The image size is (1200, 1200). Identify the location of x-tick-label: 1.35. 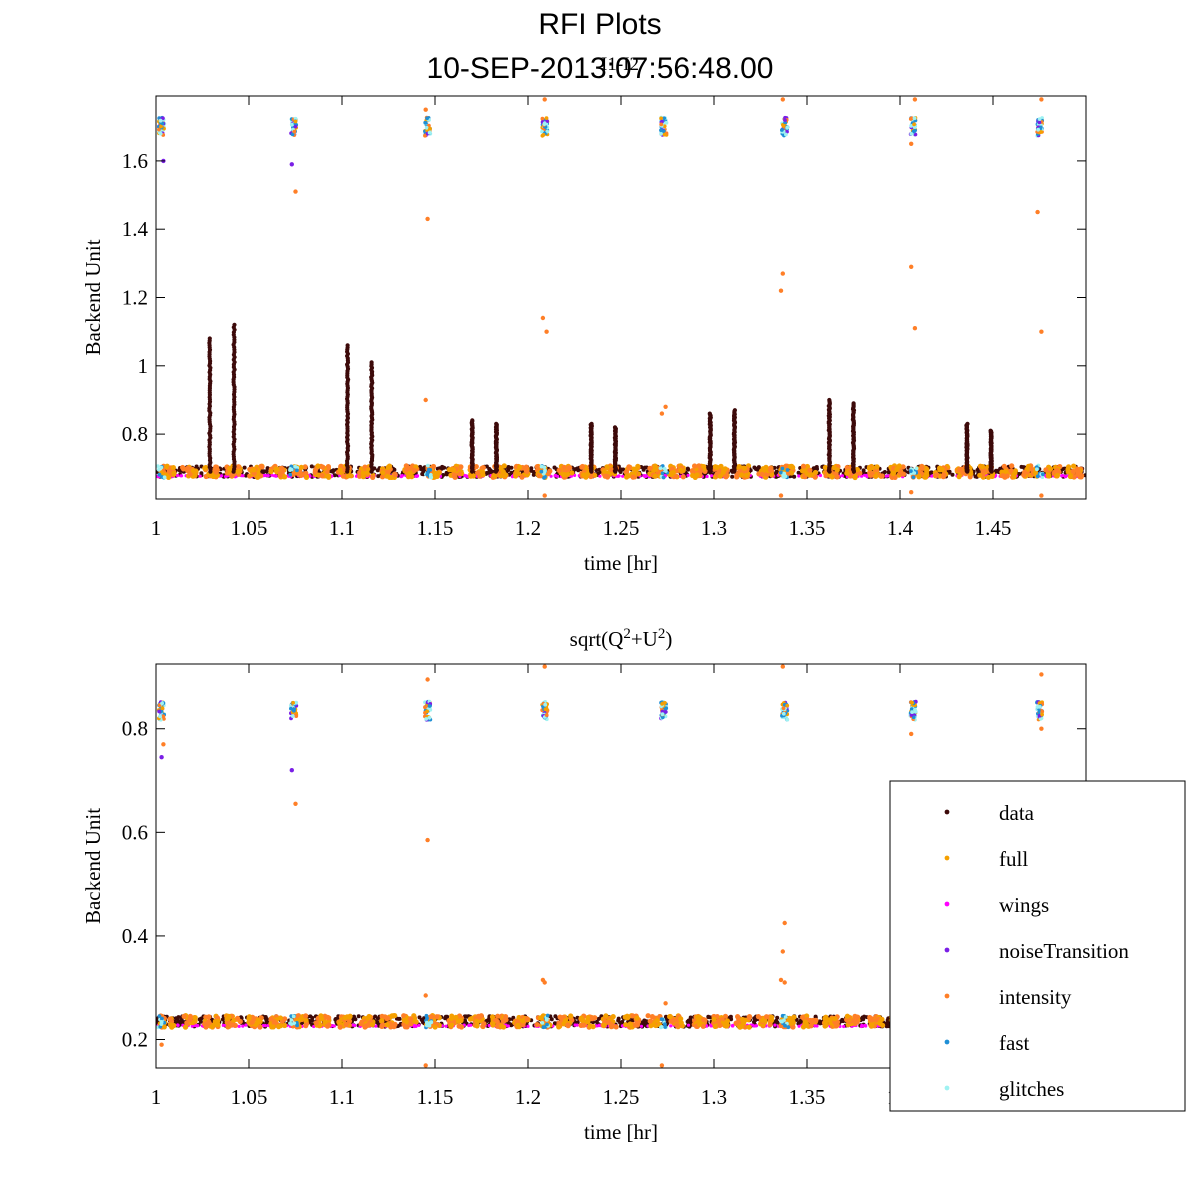
(807, 528).